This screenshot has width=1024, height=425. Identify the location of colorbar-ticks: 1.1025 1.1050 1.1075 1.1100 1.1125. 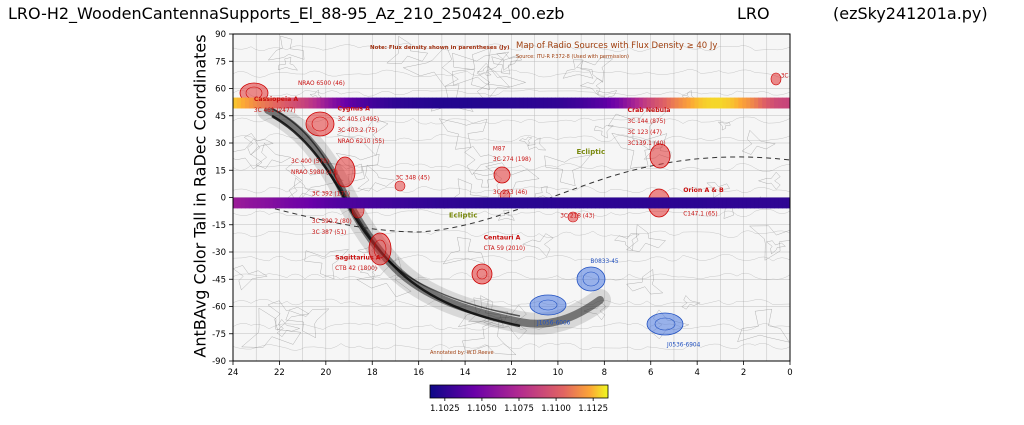
(519, 406).